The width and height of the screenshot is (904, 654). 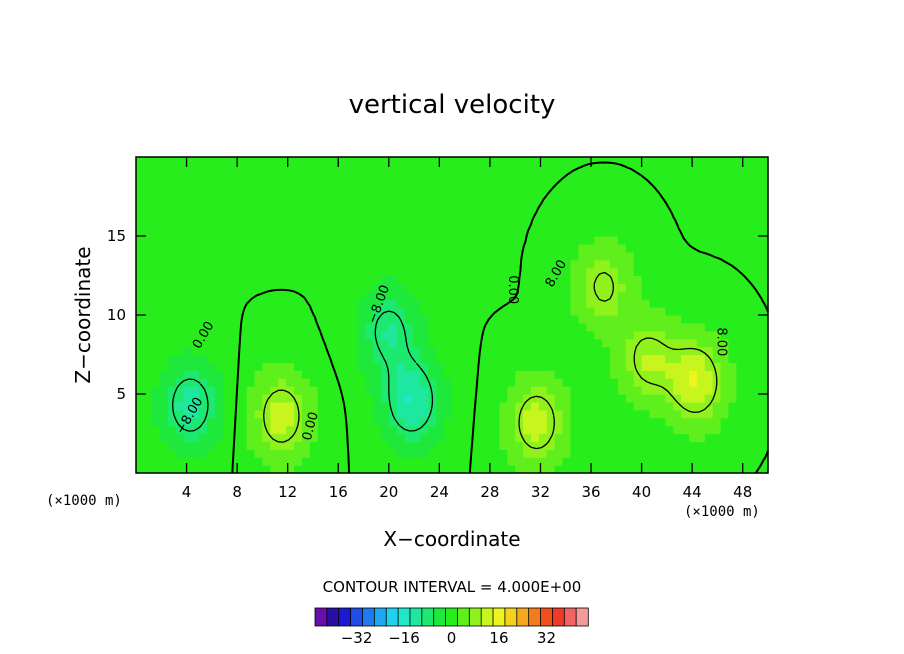 I want to click on contour-label: 8.00, so click(x=720, y=341).